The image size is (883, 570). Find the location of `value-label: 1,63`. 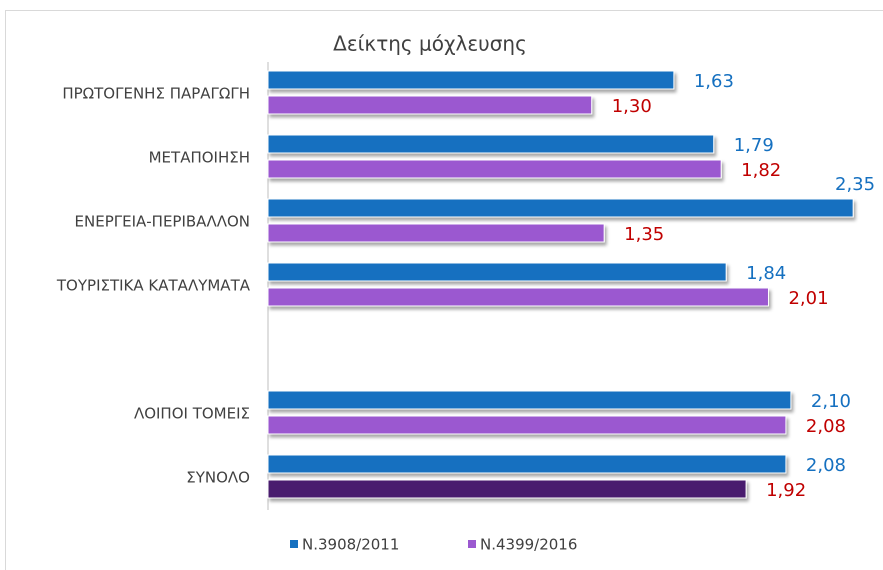

value-label: 1,63 is located at coordinates (714, 81).